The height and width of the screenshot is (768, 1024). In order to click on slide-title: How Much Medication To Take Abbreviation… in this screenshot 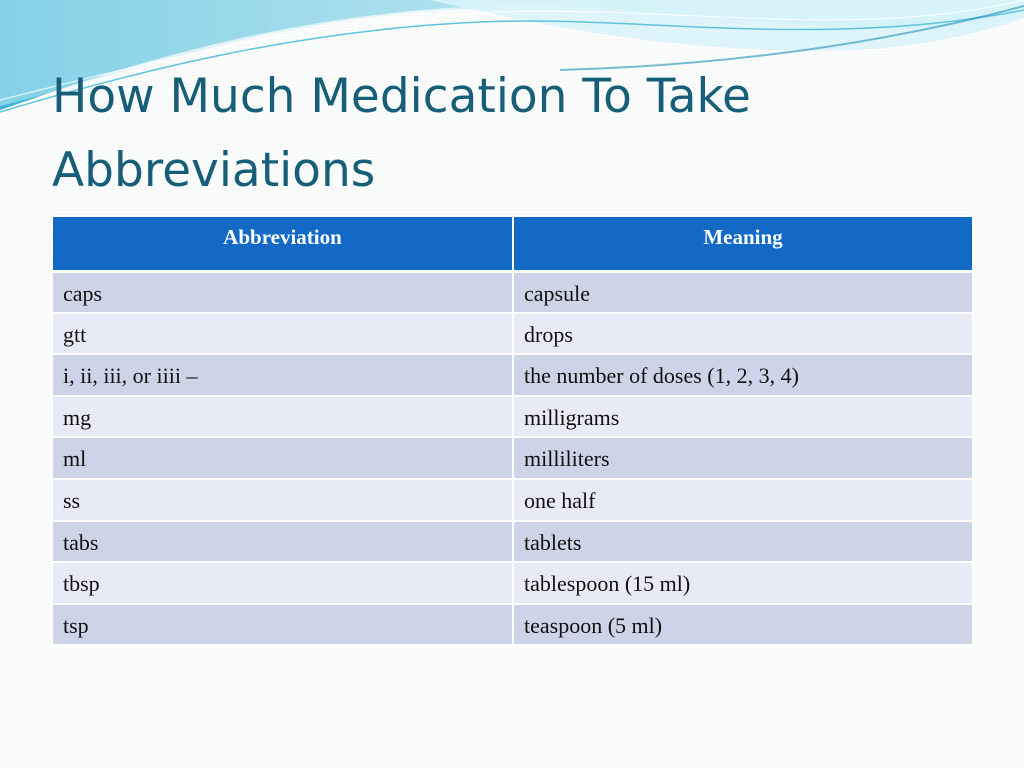, I will do `click(401, 134)`.